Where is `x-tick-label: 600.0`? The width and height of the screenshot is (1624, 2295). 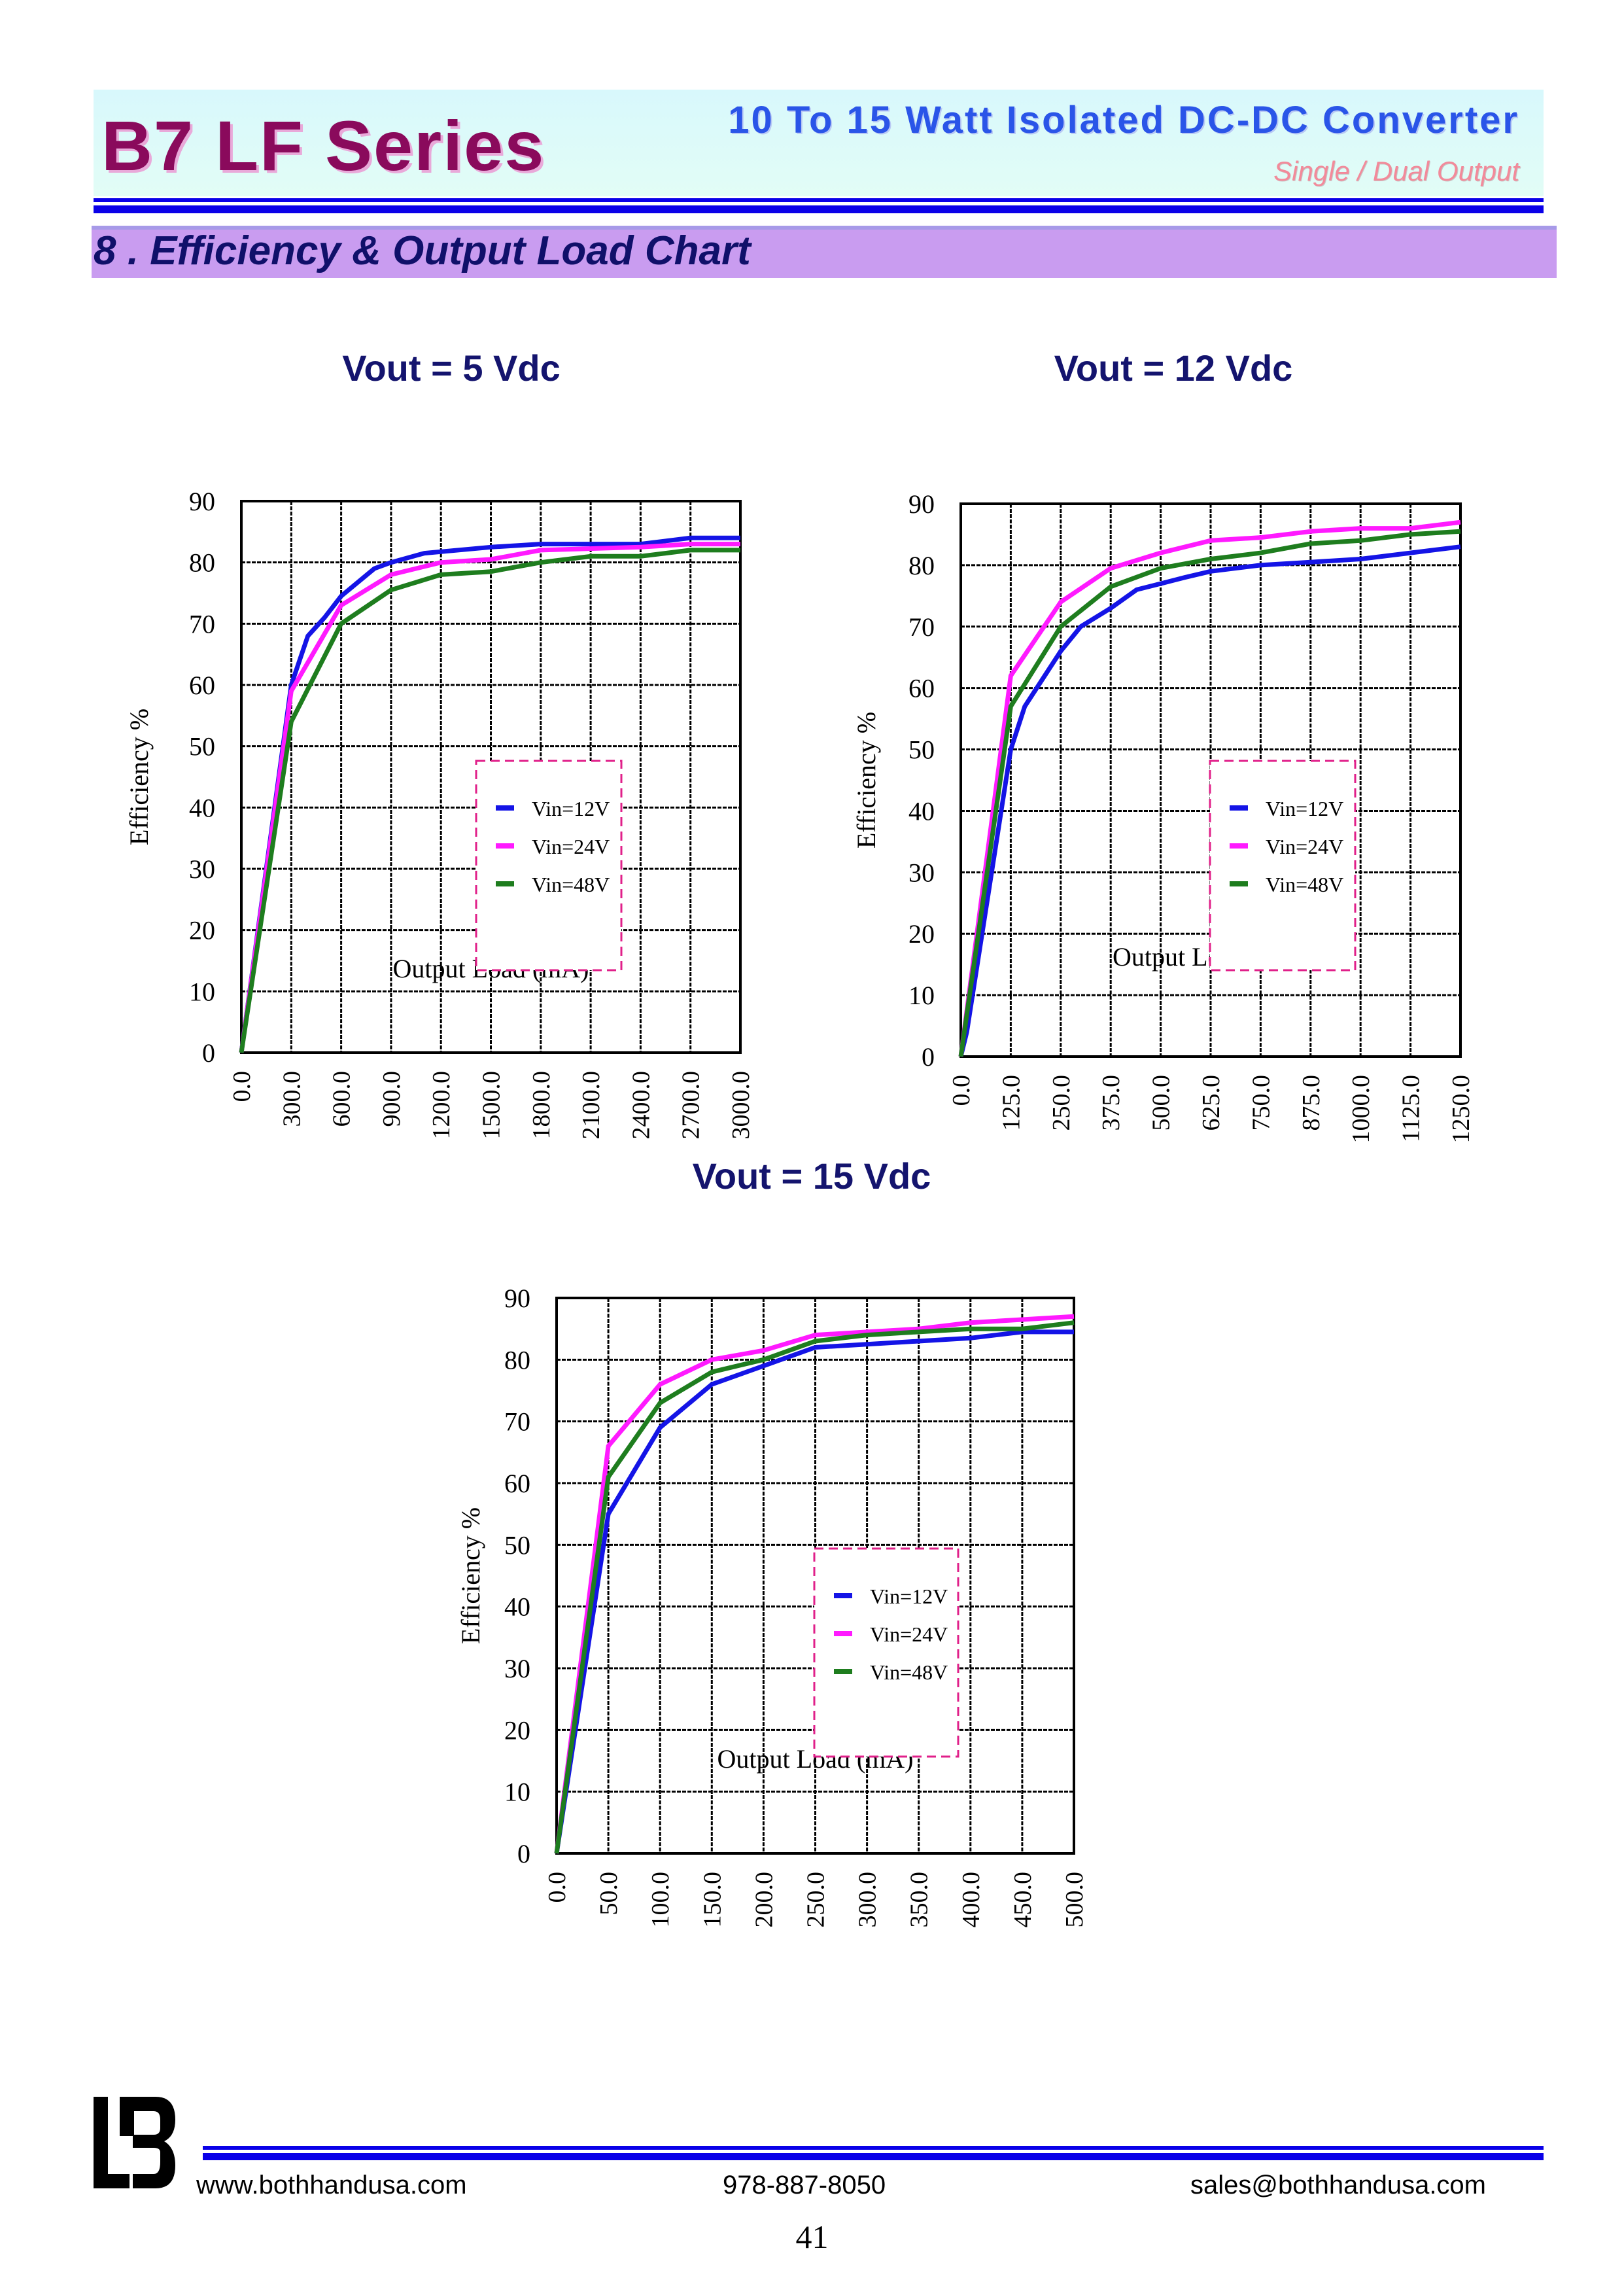 x-tick-label: 600.0 is located at coordinates (342, 1099).